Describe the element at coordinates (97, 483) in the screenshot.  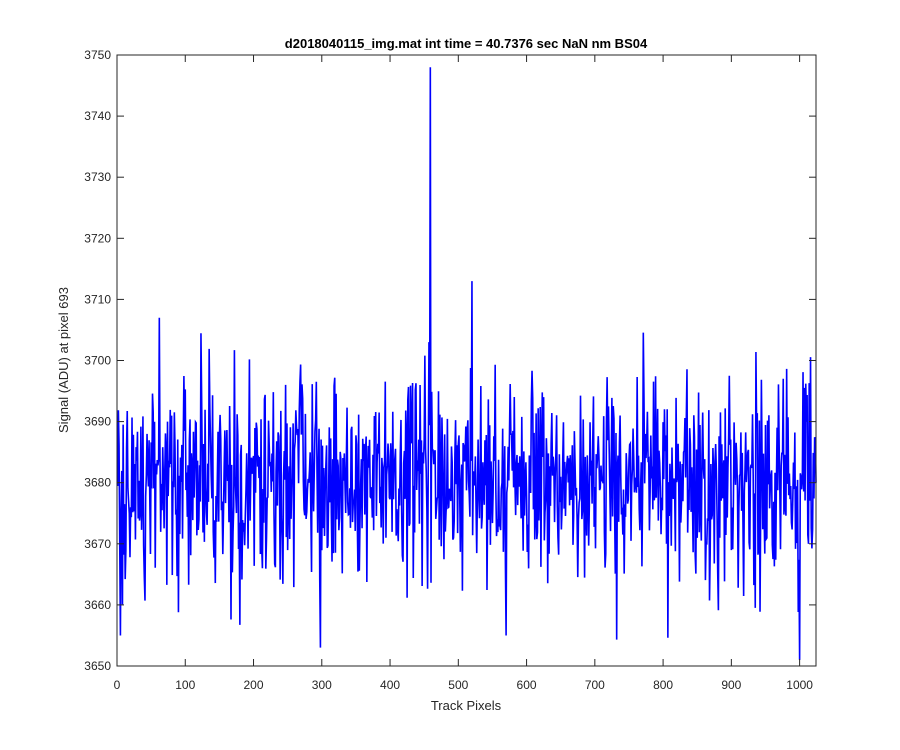
I see `y-tick-label: 3680` at that location.